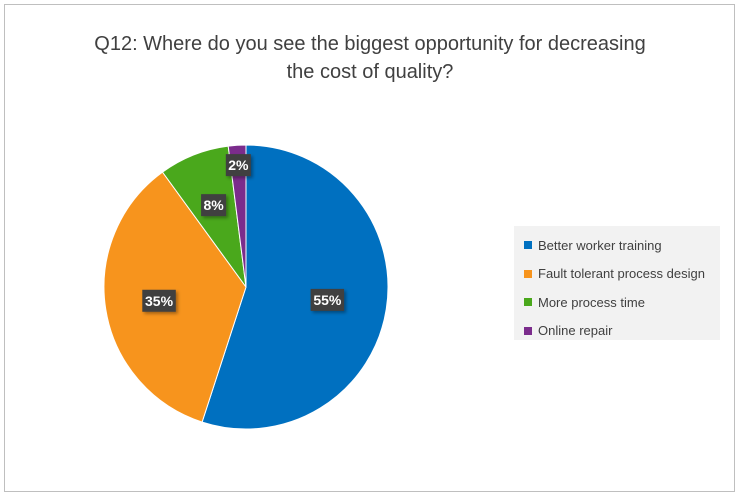 The height and width of the screenshot is (504, 741). I want to click on legend-item-fault-tolerant-process-design: Fault tolerant process design, so click(622, 274).